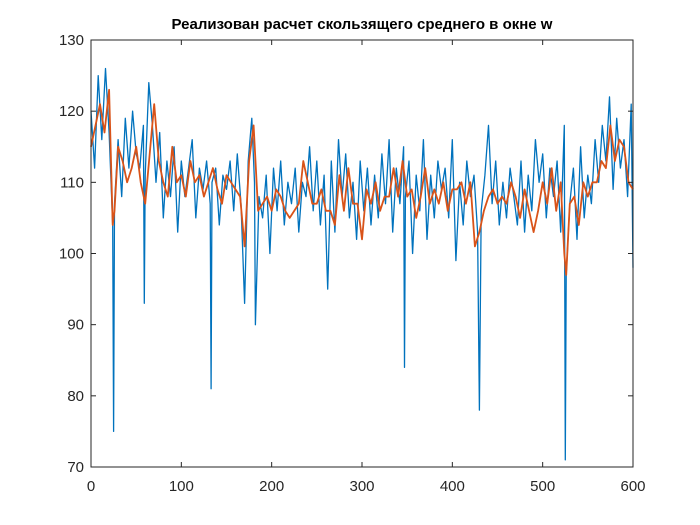  What do you see at coordinates (71, 254) in the screenshot?
I see `y-tick-label: 100` at bounding box center [71, 254].